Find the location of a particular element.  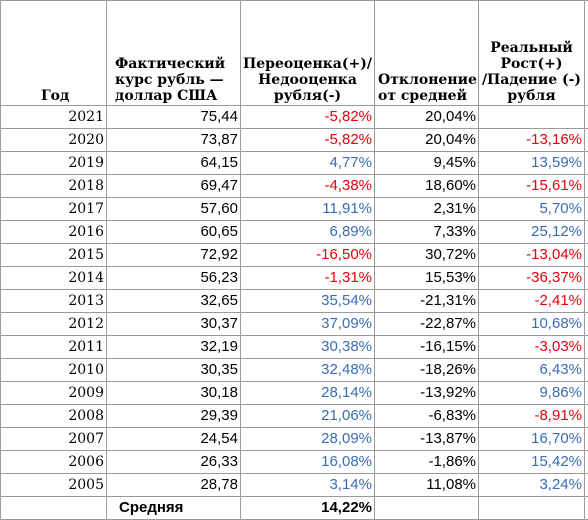

average-value: 14,22% is located at coordinates (308, 508).